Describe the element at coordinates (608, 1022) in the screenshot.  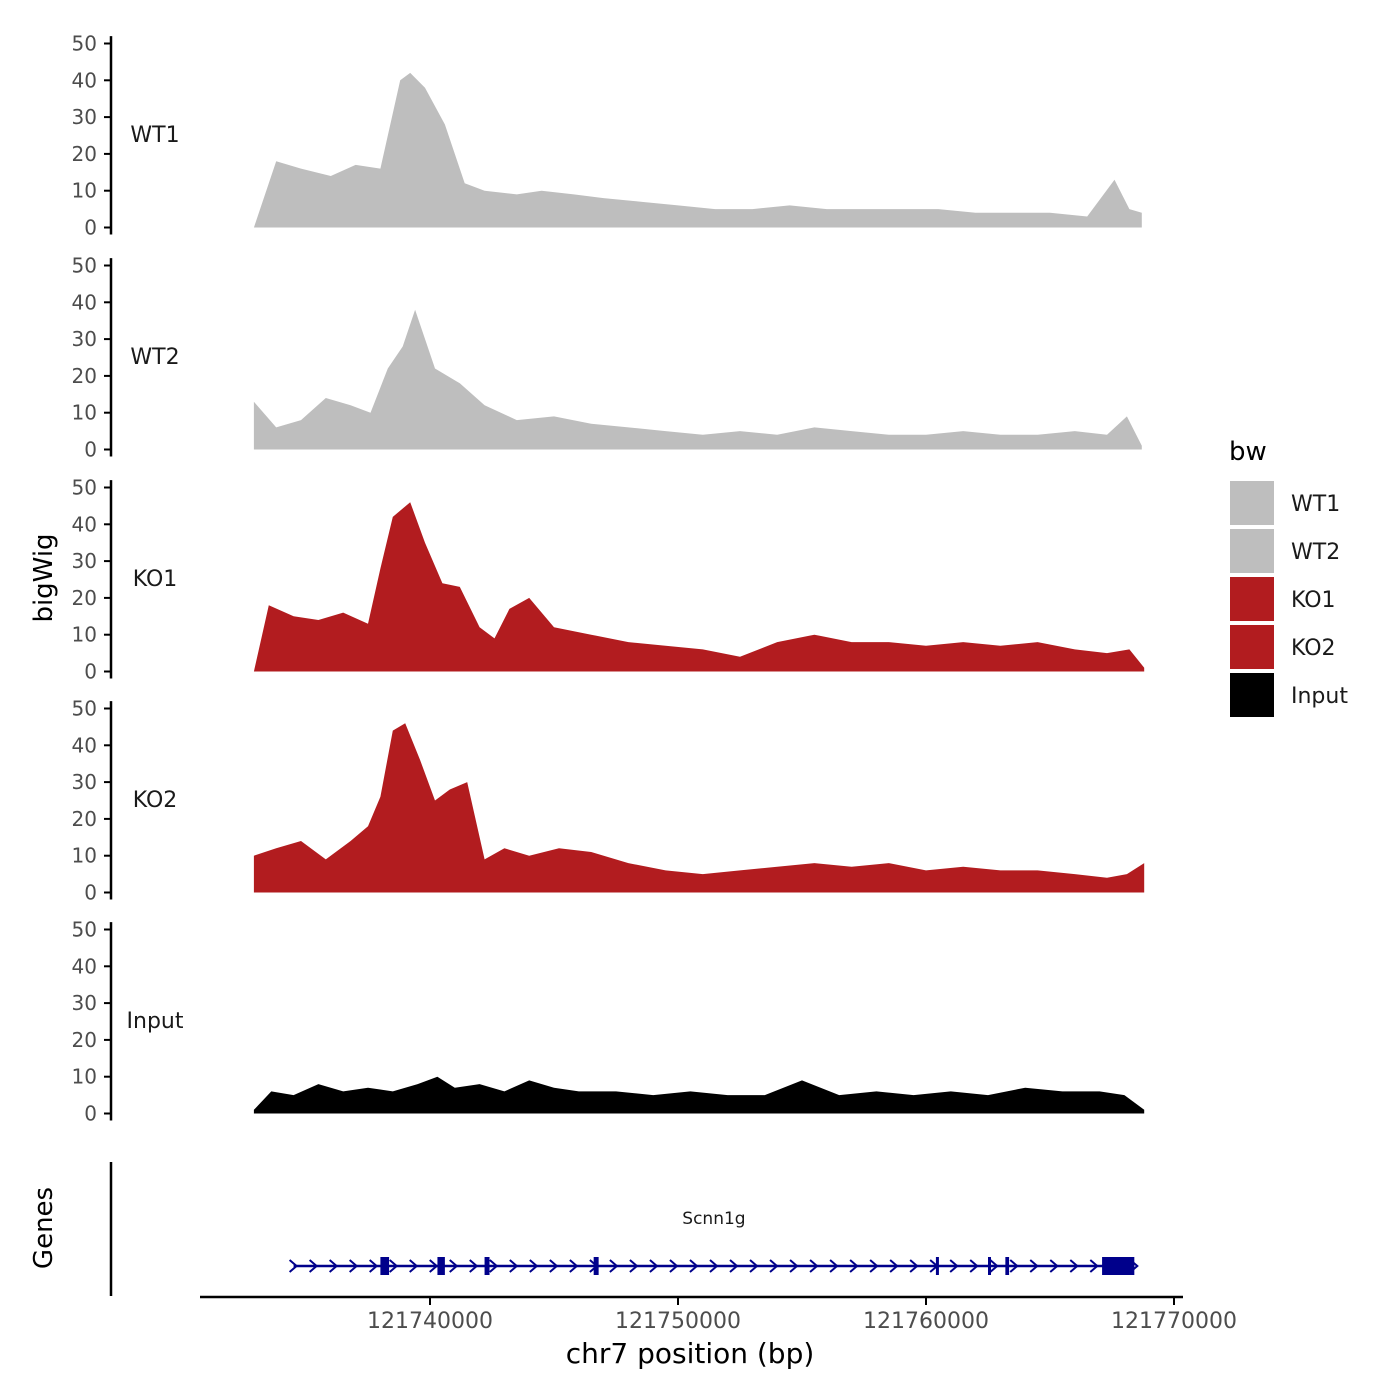
I see `track-input: 0 10 20 30 40 50 Input` at that location.